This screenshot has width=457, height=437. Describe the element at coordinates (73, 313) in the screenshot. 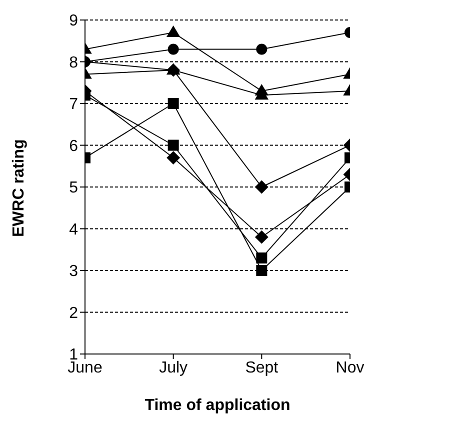

I see `y-tick-label: 2` at that location.